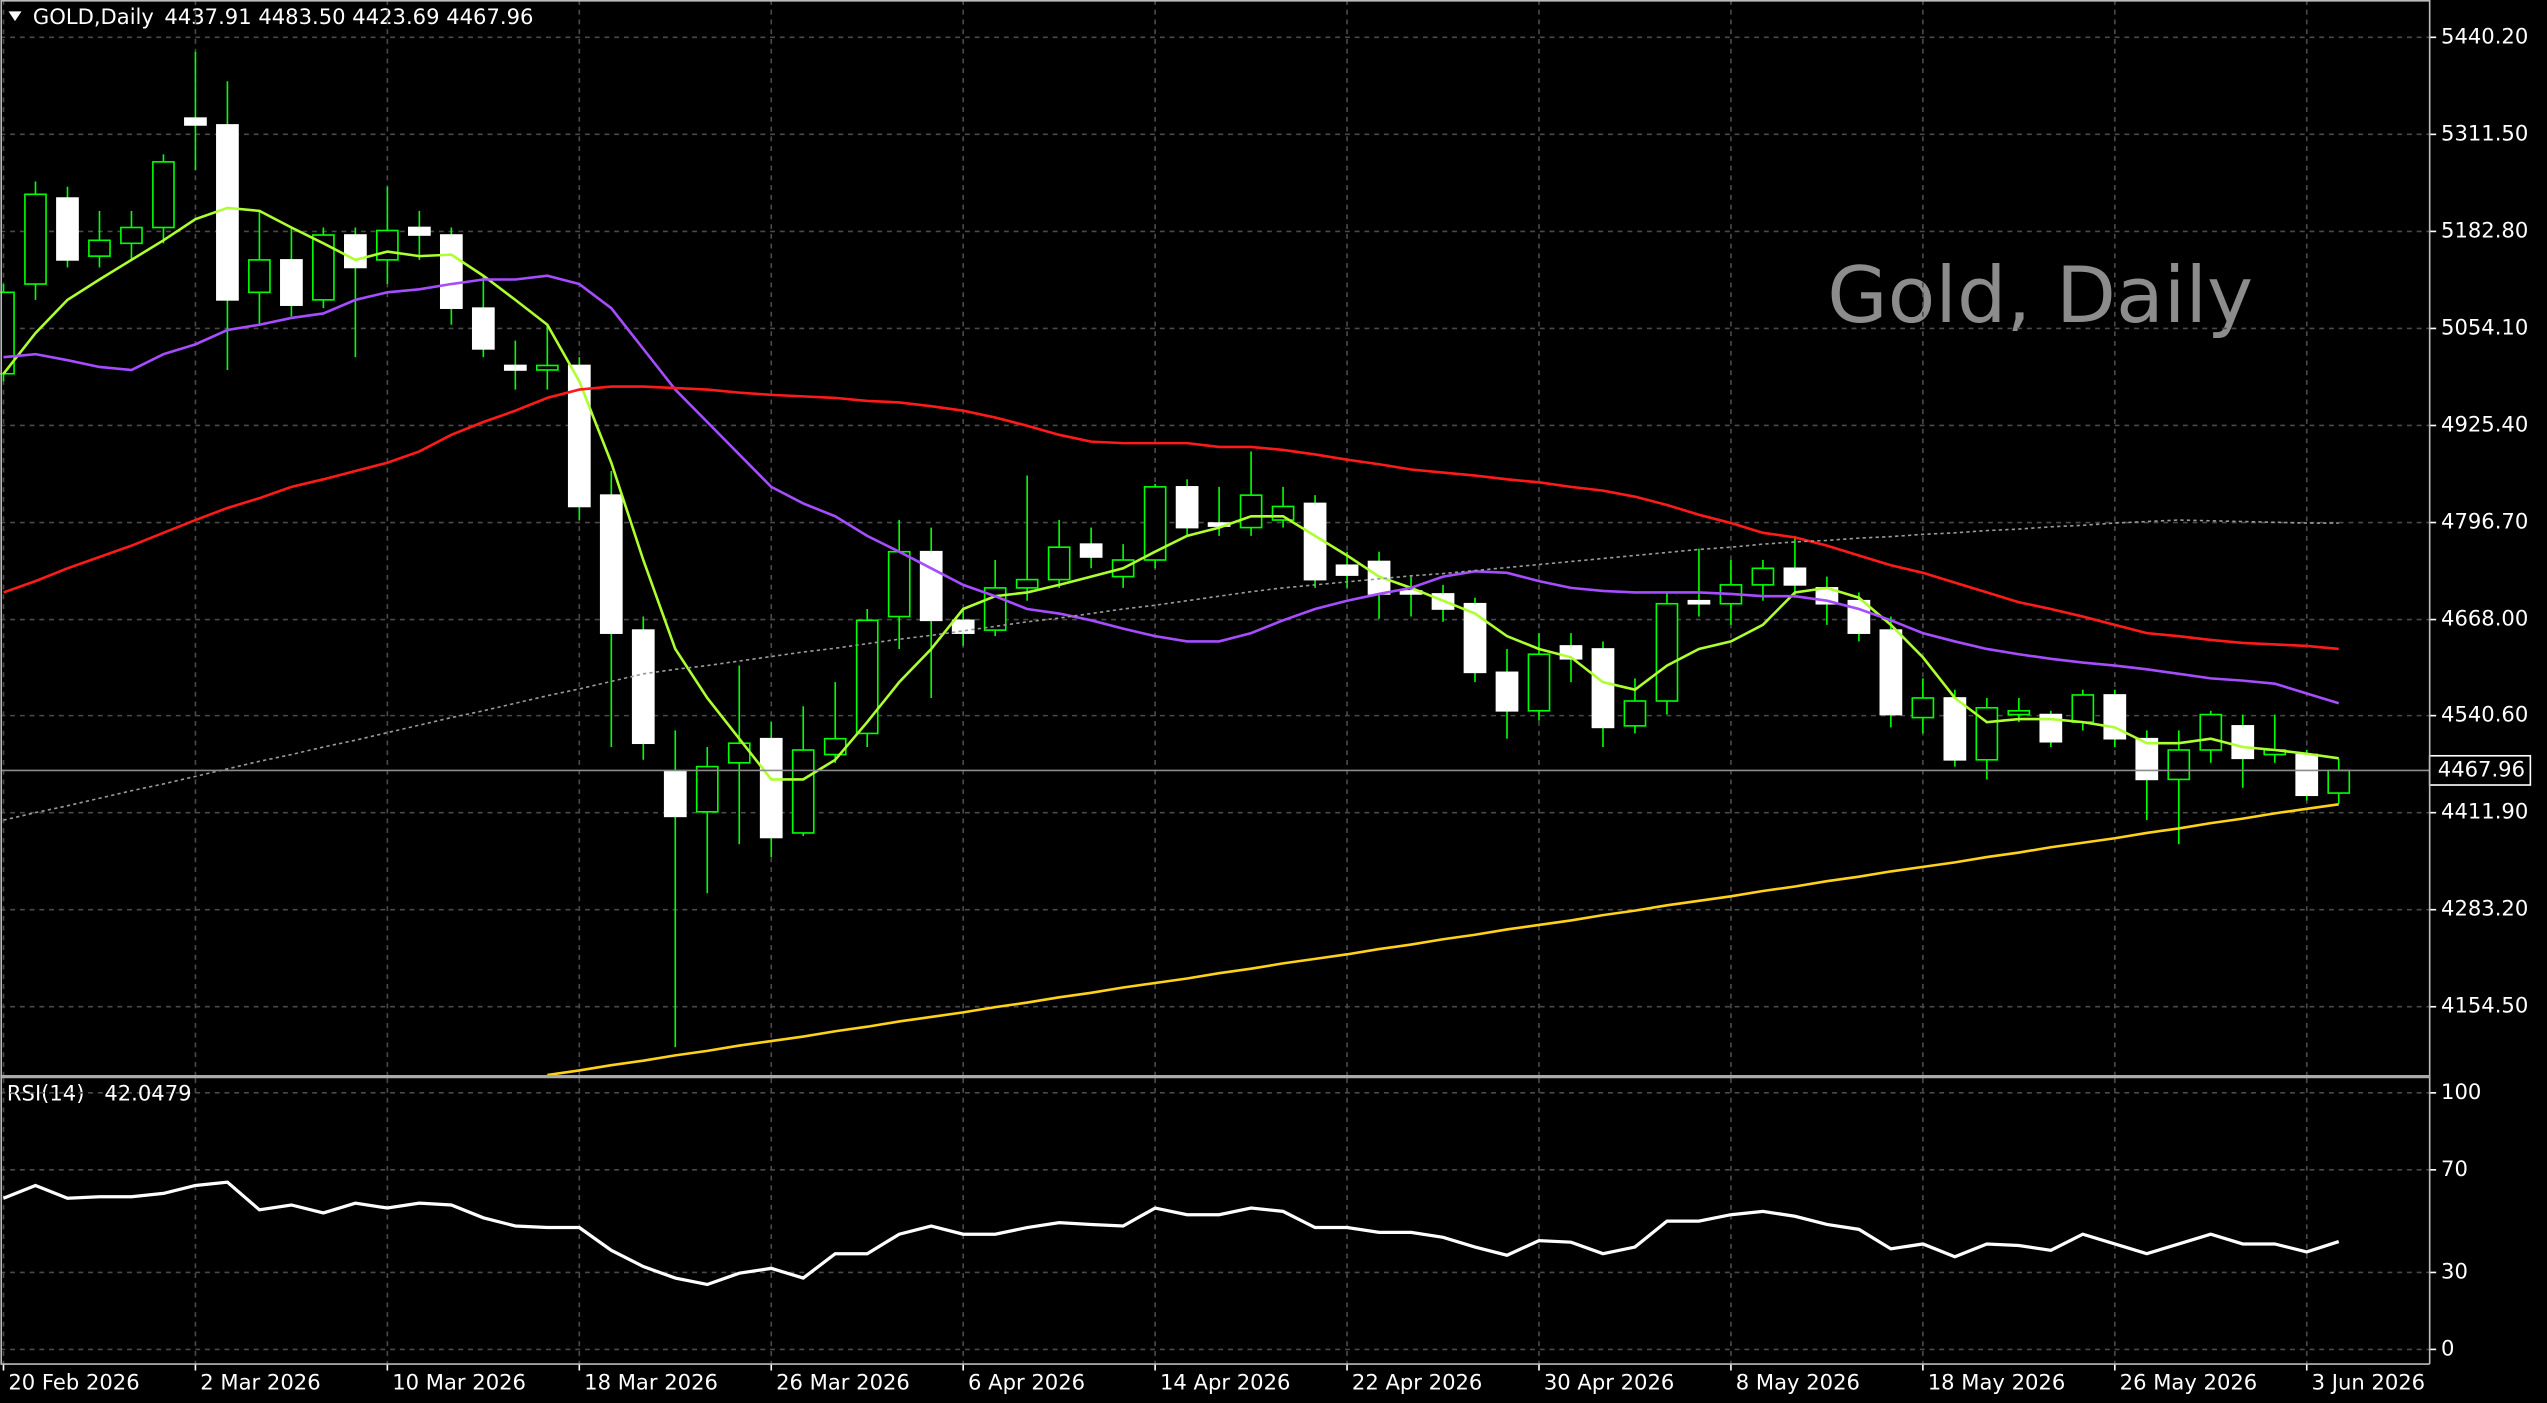 Image resolution: width=2547 pixels, height=1403 pixels. Describe the element at coordinates (15, 16) in the screenshot. I see `menu-arrow` at that location.